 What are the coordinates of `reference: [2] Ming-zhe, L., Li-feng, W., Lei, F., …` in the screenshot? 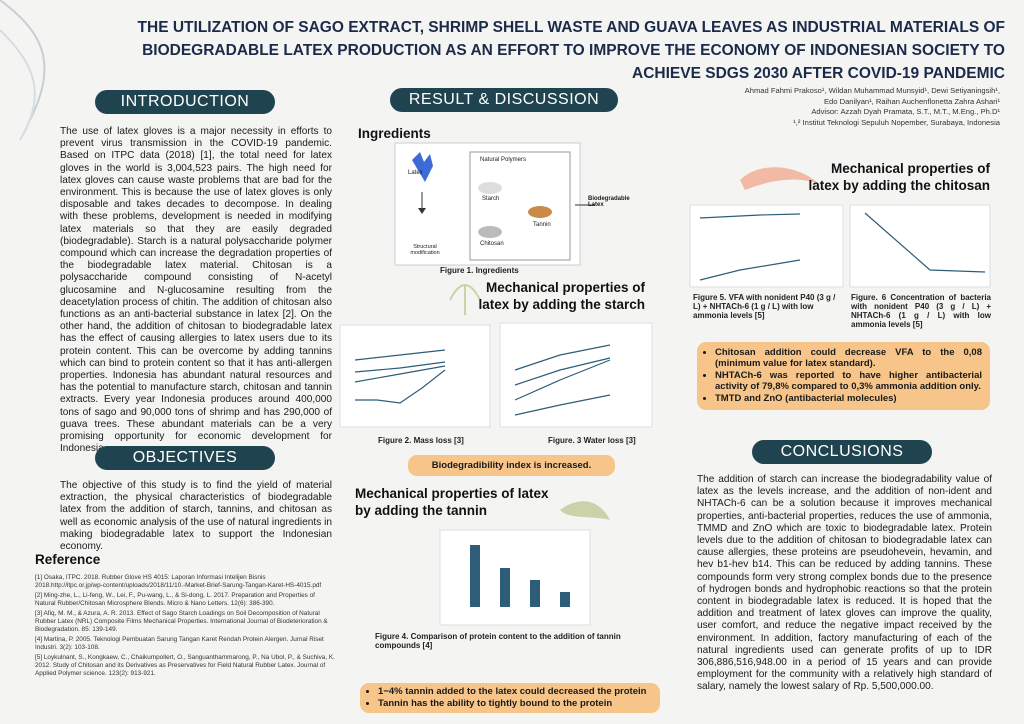 It's located at (175, 599).